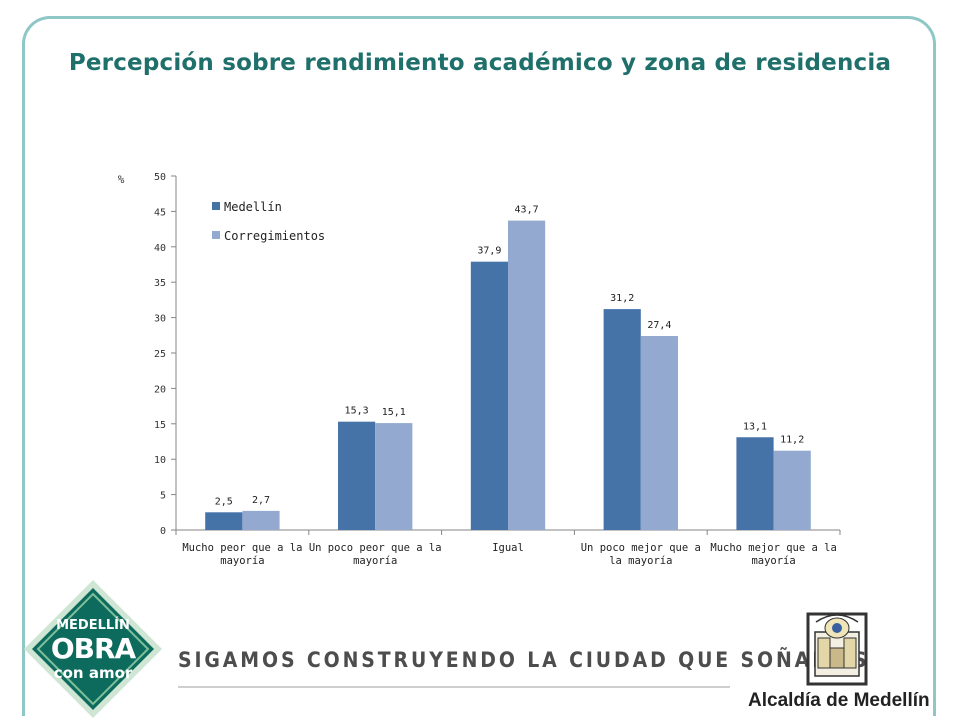 This screenshot has width=960, height=720. Describe the element at coordinates (357, 411) in the screenshot. I see `data-label: 15,3` at that location.